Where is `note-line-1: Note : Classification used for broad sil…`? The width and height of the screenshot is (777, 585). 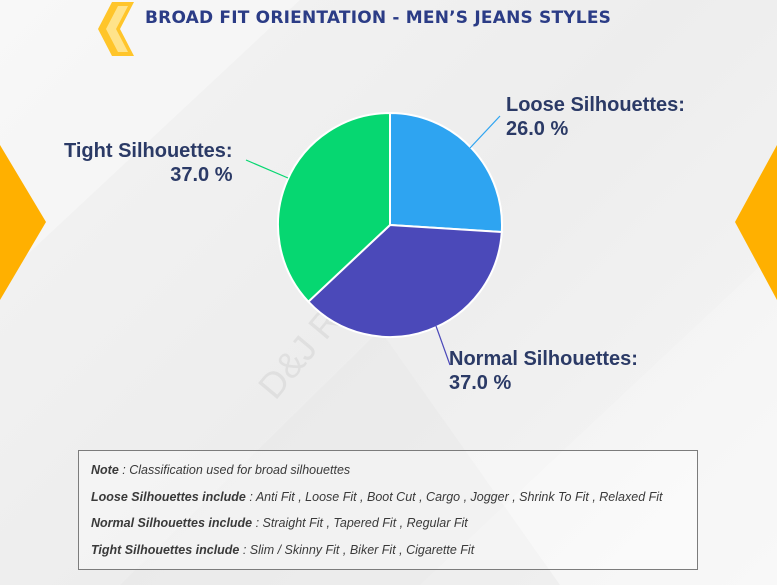 note-line-1: Note : Classification used for broad sil… is located at coordinates (221, 470).